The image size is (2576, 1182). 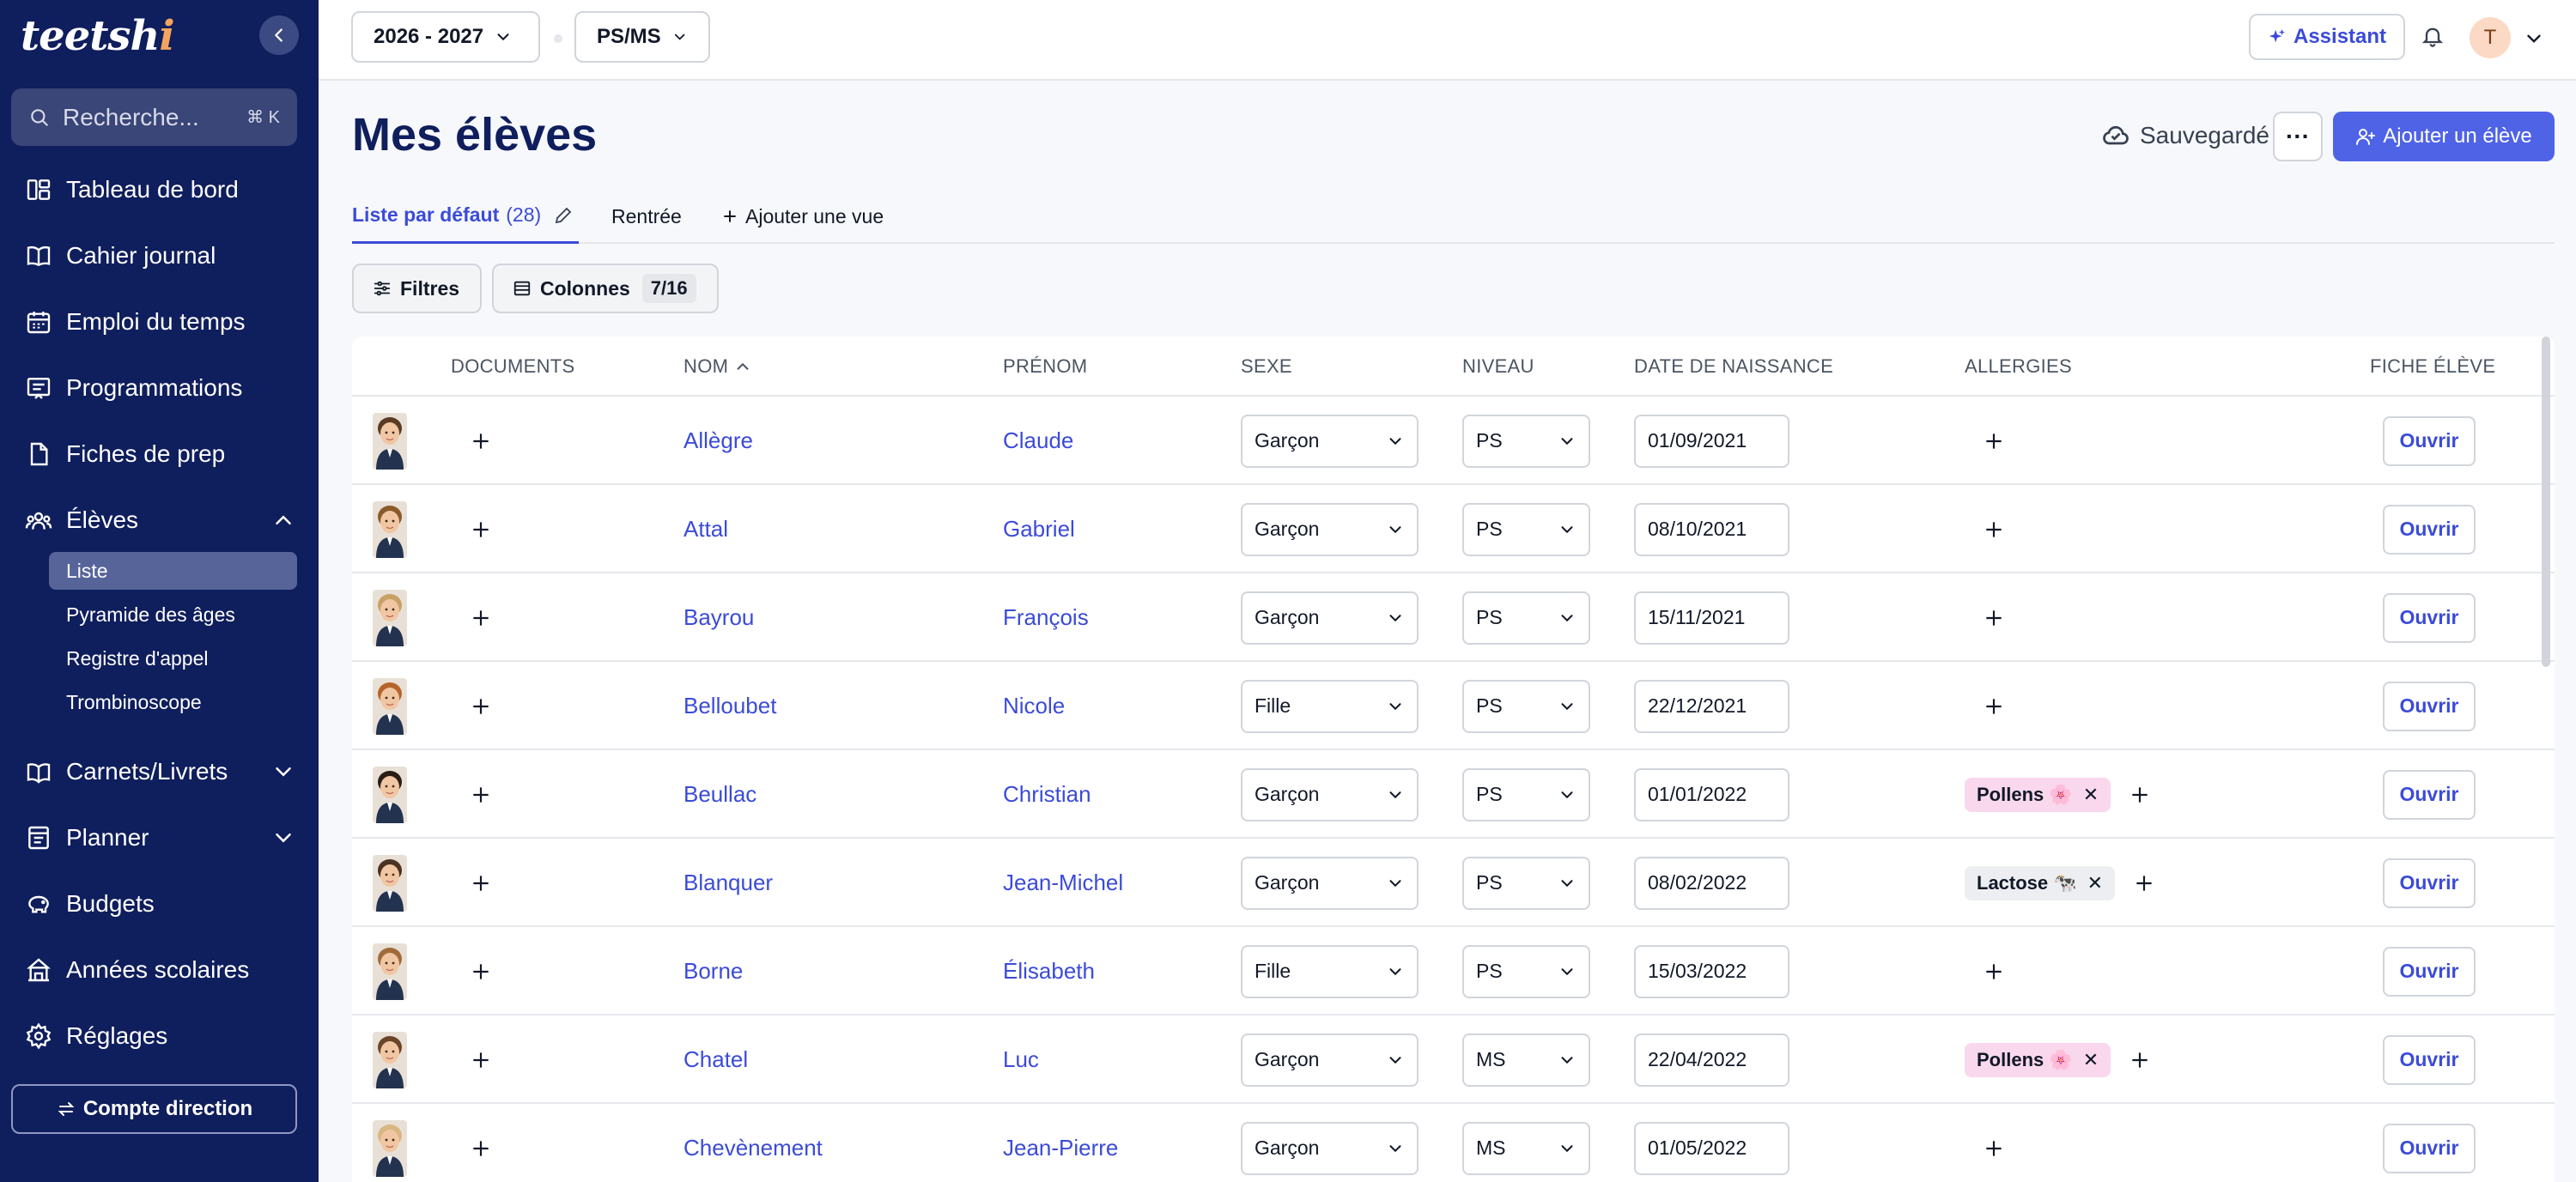 I want to click on birthdate-input: 15/11/2021, so click(x=1711, y=618).